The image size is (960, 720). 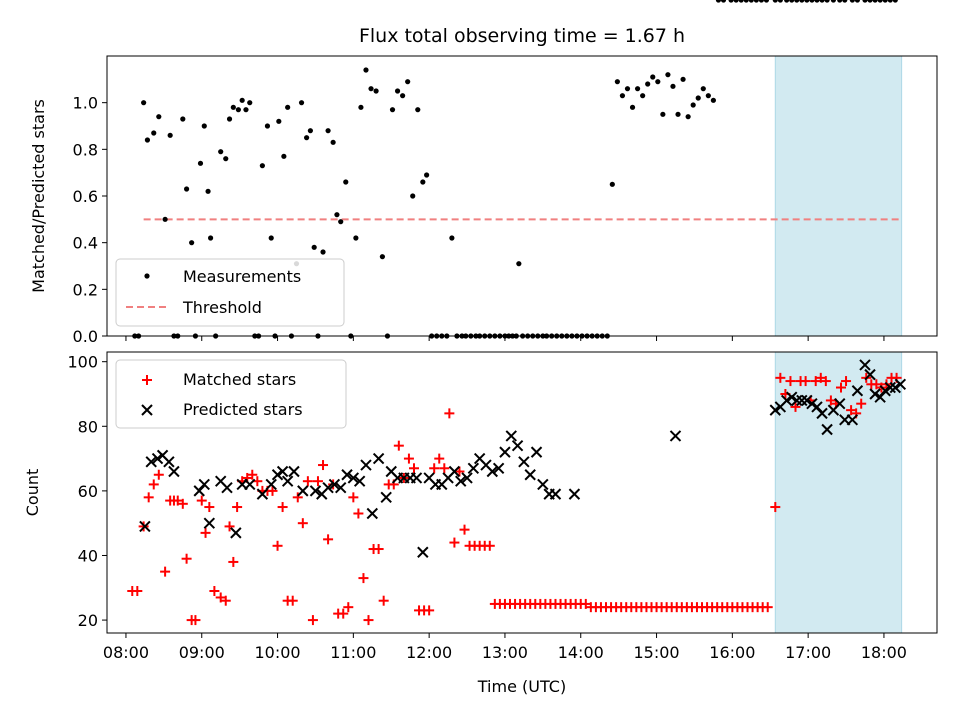 I want to click on x-tick-label: 10:00, so click(x=277, y=652).